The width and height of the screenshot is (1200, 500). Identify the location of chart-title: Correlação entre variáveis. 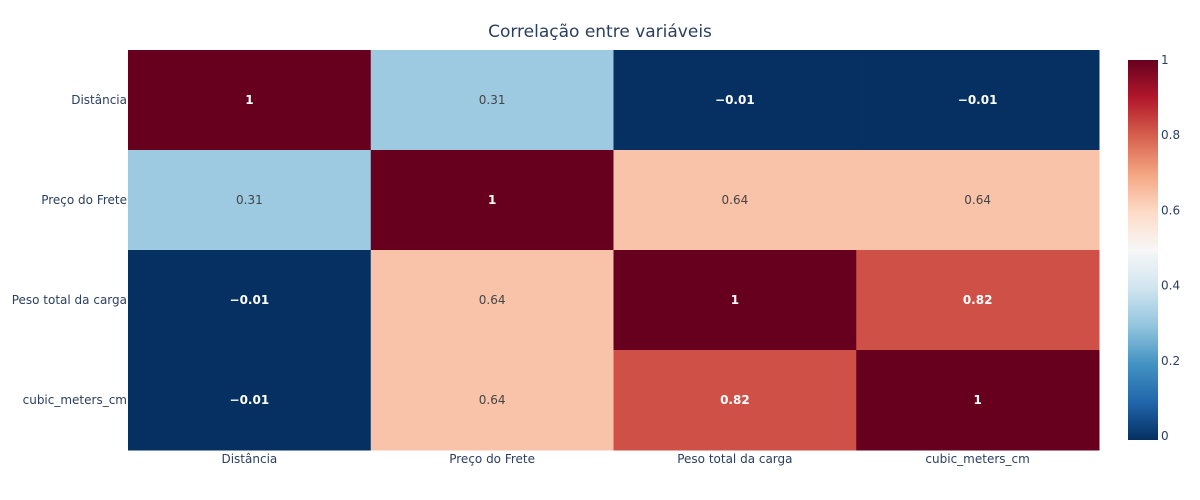
(600, 32).